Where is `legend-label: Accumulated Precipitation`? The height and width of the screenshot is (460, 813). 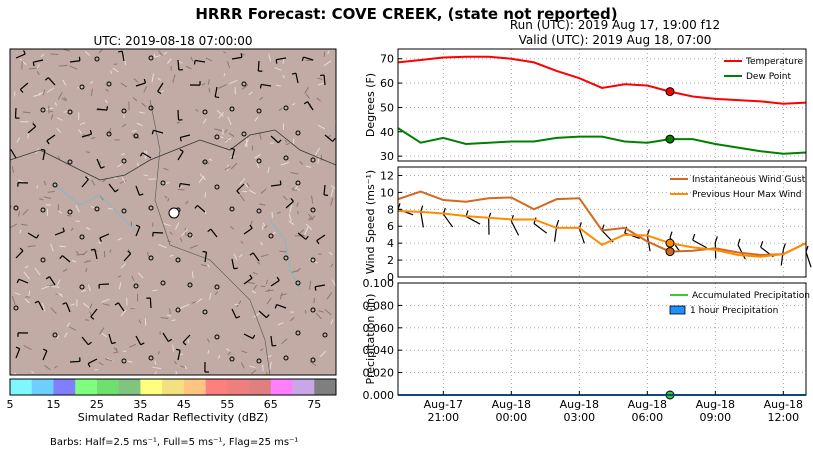
legend-label: Accumulated Precipitation is located at coordinates (751, 296).